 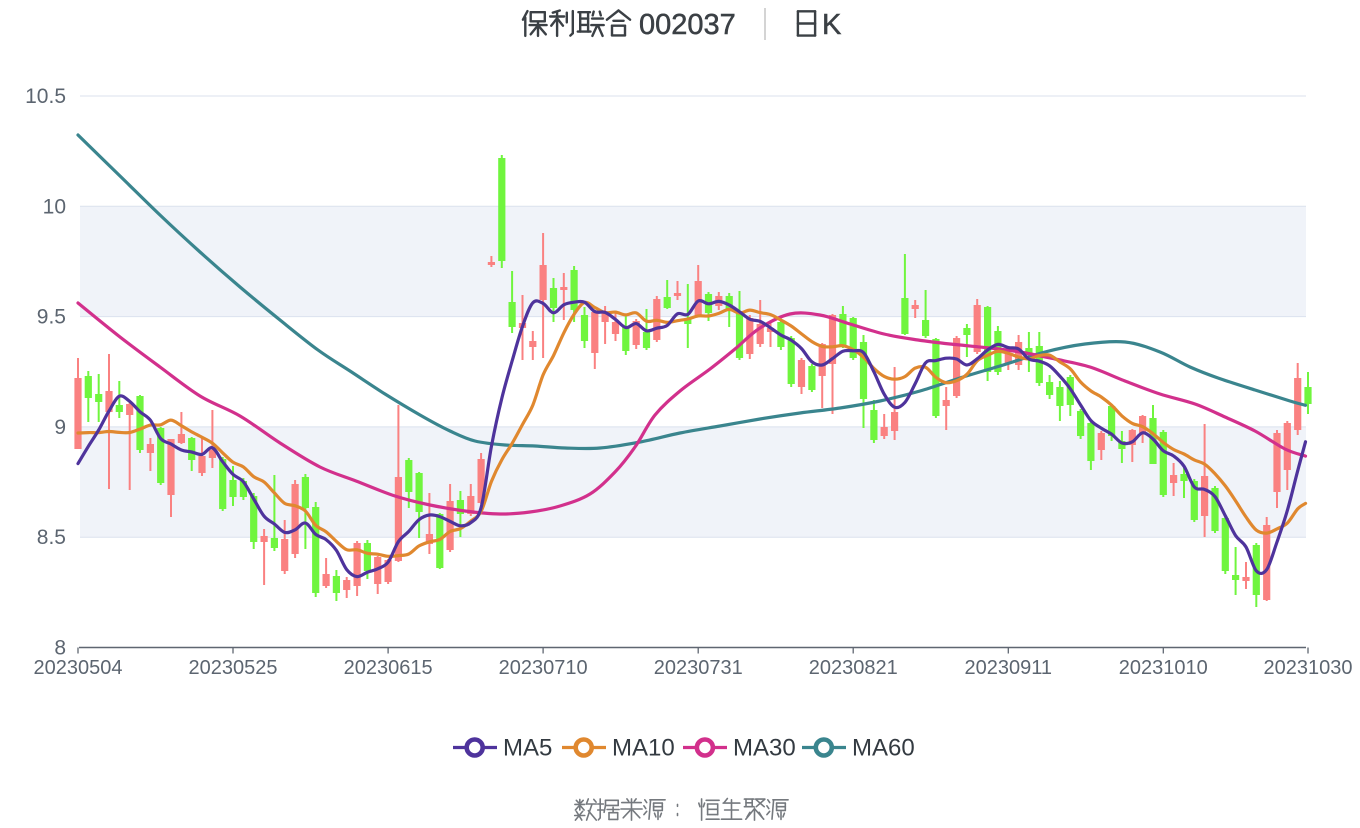 I want to click on svg-text: 8.5, so click(x=51, y=537).